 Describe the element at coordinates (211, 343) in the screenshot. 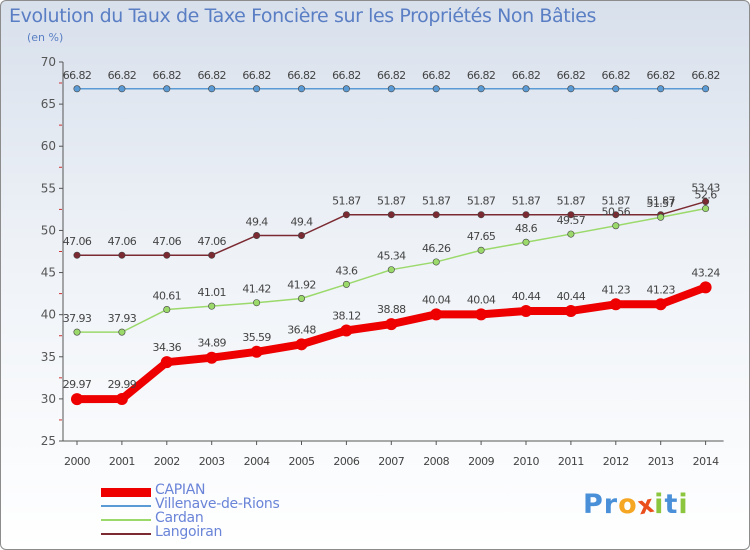

I see `data-label-capian: 34.89` at that location.